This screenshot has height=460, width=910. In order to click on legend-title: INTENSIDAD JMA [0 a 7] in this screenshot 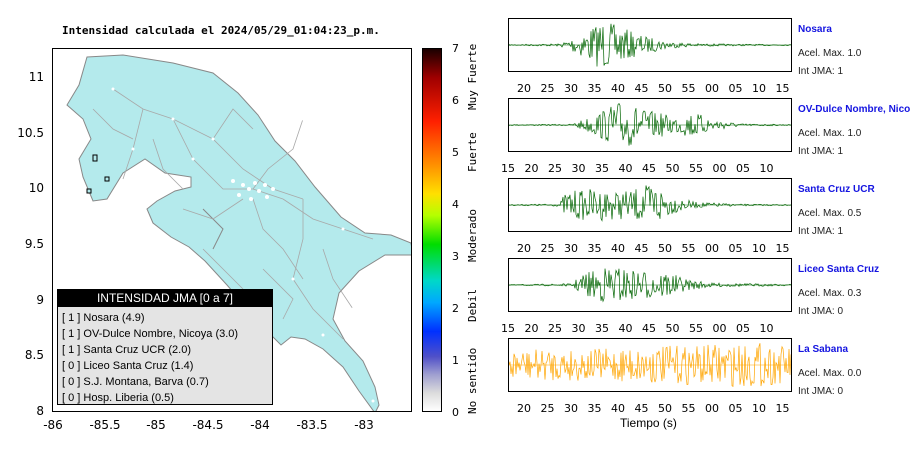, I will do `click(165, 298)`.